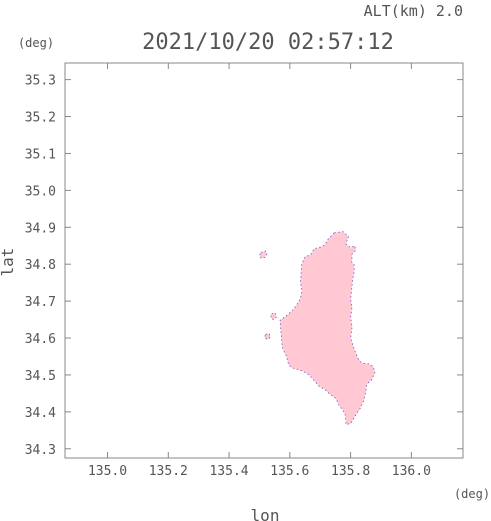  Describe the element at coordinates (40, 413) in the screenshot. I see `y-tick-label: 34.4` at that location.